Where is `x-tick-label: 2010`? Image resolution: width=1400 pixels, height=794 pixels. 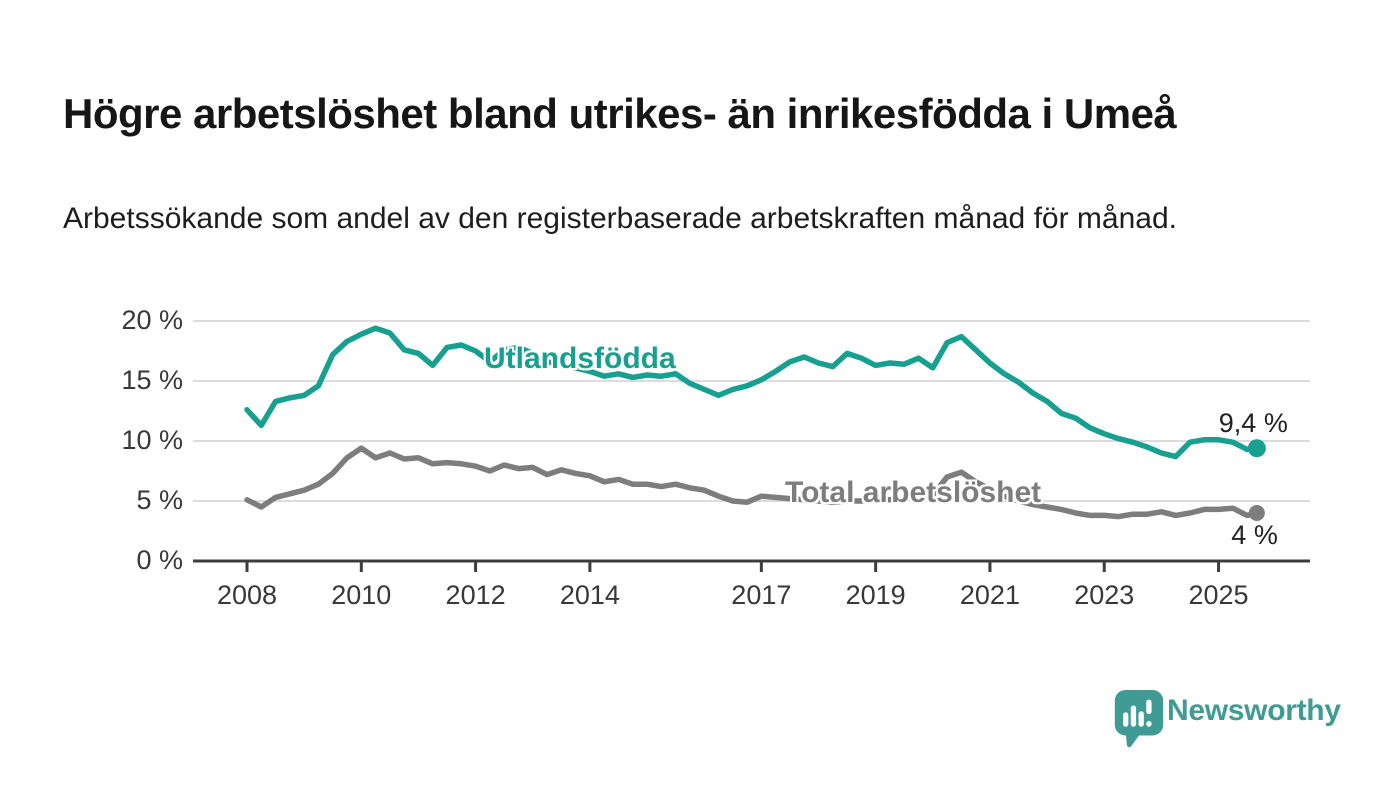
x-tick-label: 2010 is located at coordinates (361, 595).